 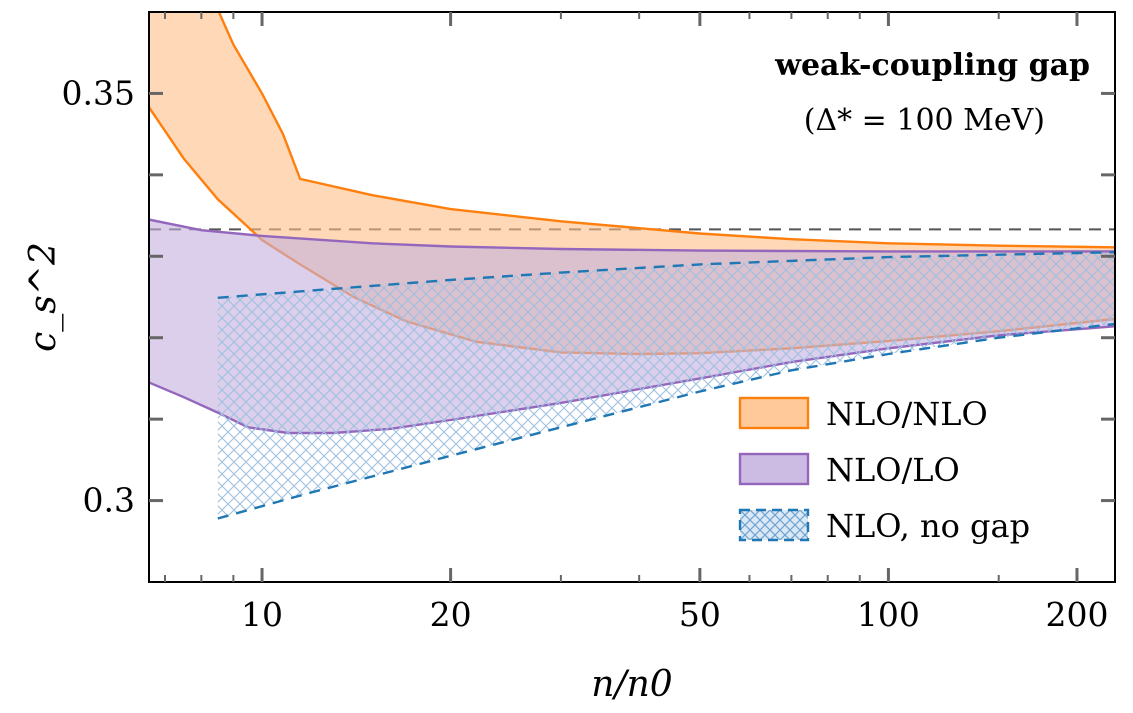 What do you see at coordinates (43, 297) in the screenshot?
I see `y-axis-label: c_s^2` at bounding box center [43, 297].